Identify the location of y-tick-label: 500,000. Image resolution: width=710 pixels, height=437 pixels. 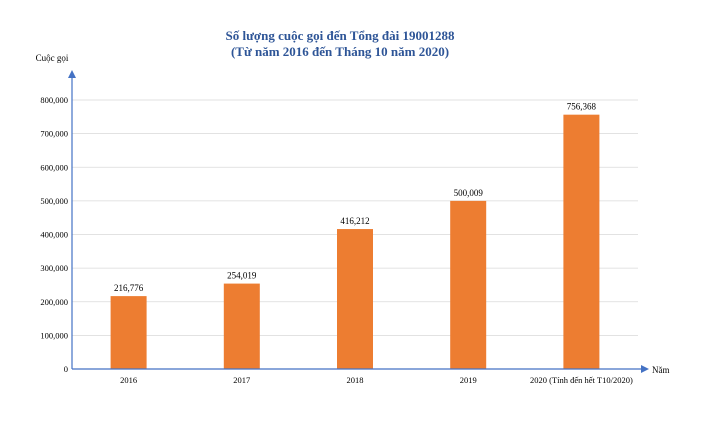
(54, 201).